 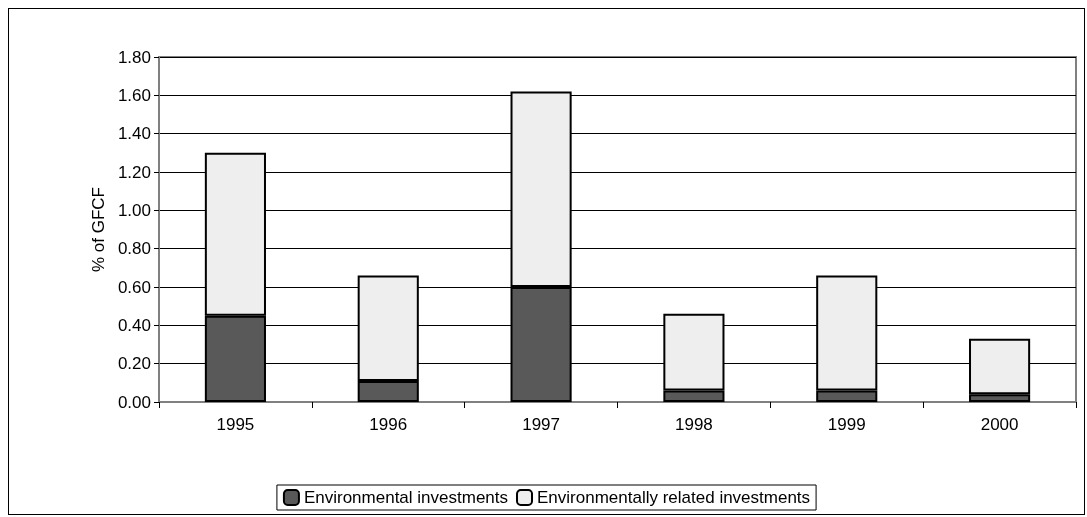 What do you see at coordinates (541, 424) in the screenshot?
I see `x-tick-label: 1997` at bounding box center [541, 424].